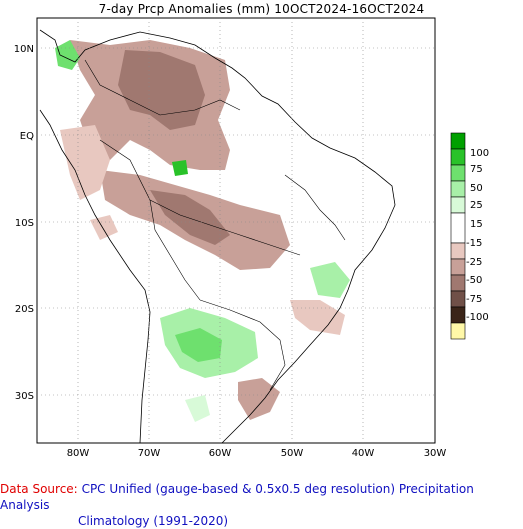 This screenshot has height=529, width=523. What do you see at coordinates (104, 227) in the screenshot?
I see `neg-anomaly-small` at bounding box center [104, 227].